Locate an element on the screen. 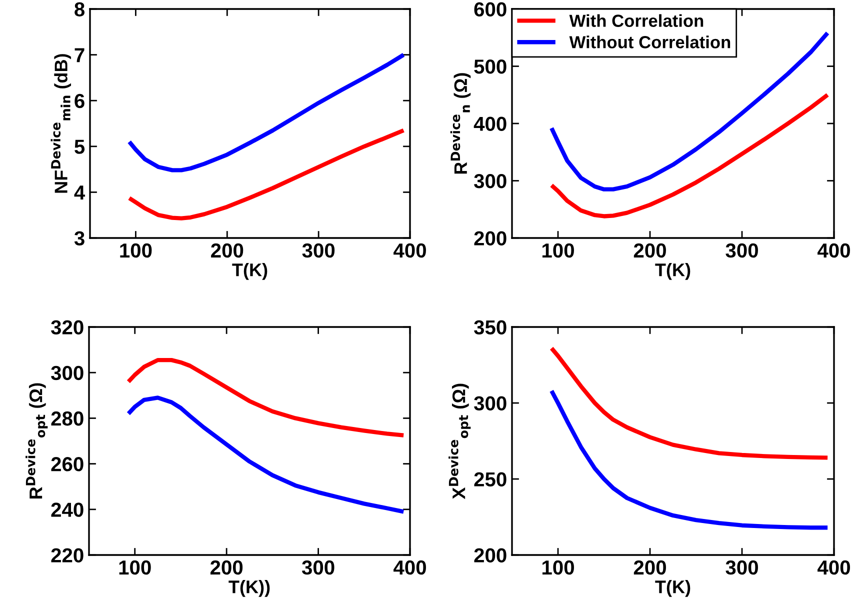  y-tick-label: 400 is located at coordinates (490, 123).